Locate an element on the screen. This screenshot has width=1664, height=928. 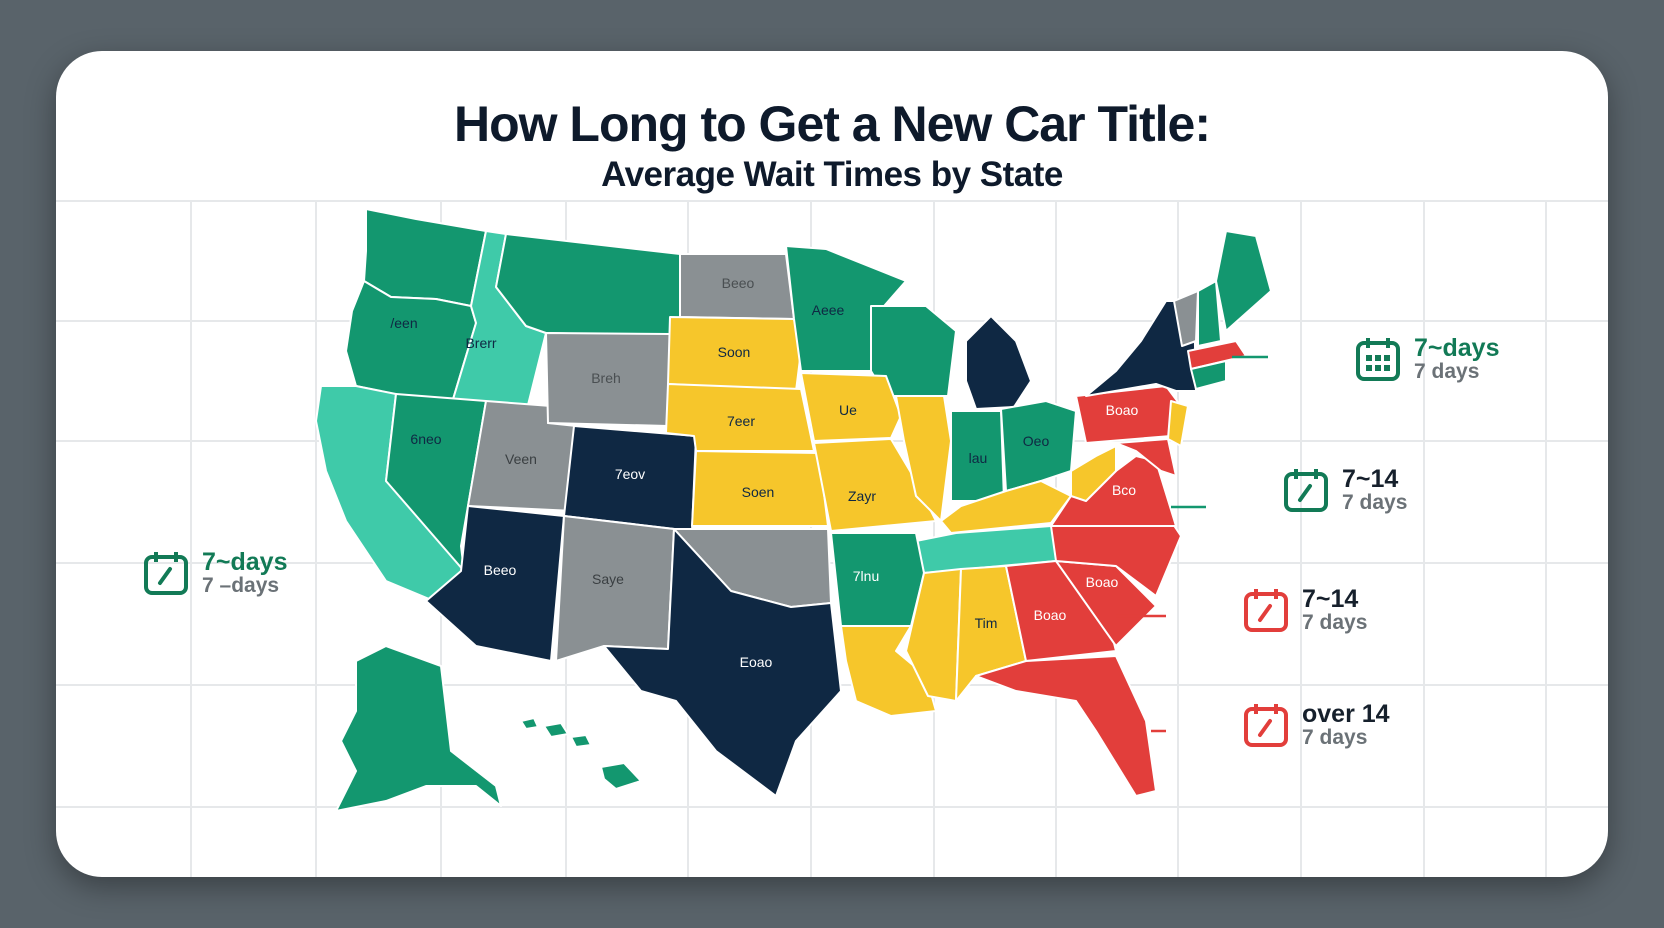
state-kansas is located at coordinates (760, 488).